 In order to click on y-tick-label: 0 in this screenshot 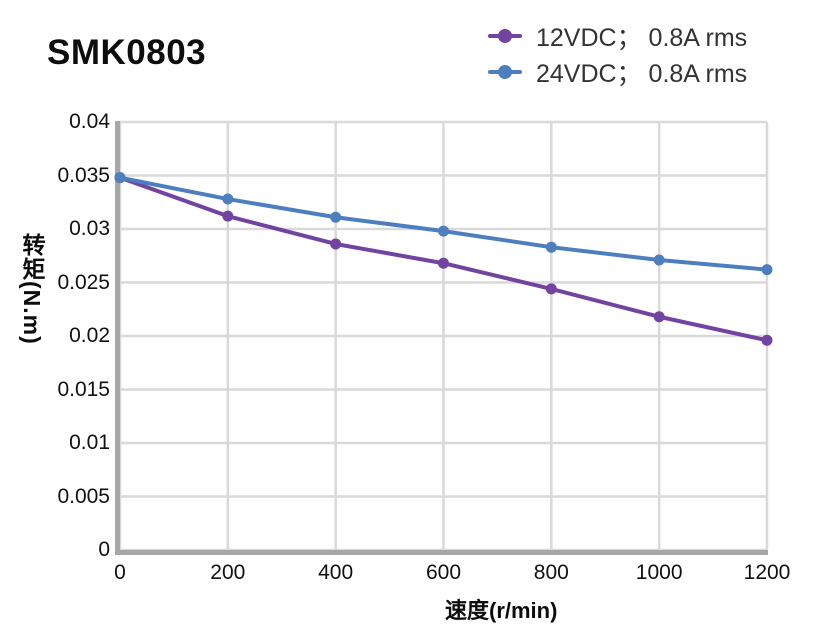, I will do `click(104, 549)`.